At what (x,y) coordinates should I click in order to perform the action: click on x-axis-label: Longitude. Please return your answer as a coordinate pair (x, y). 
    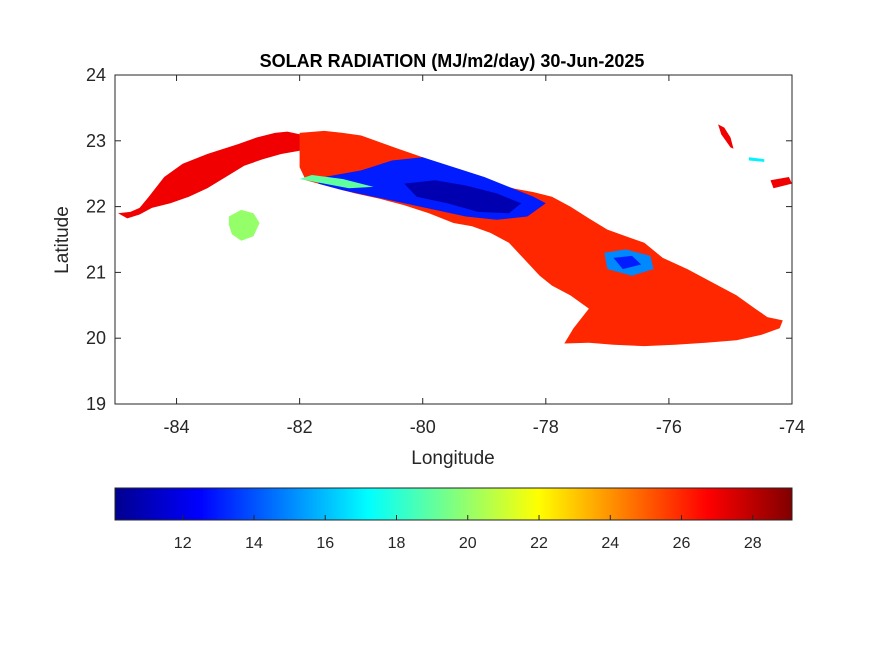
    Looking at the image, I should click on (452, 458).